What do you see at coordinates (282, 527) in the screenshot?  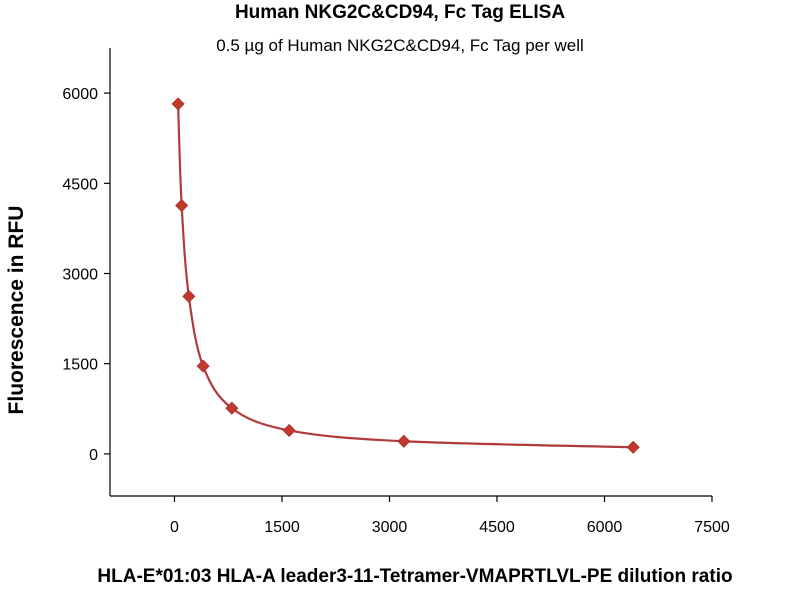 I see `x-tick-label: 1500` at bounding box center [282, 527].